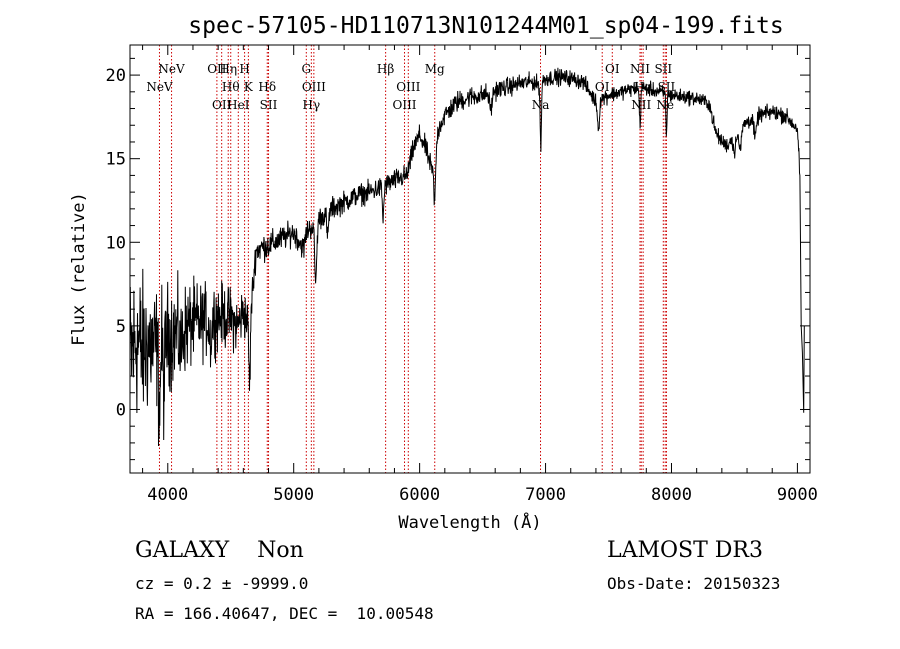 The height and width of the screenshot is (649, 900). Describe the element at coordinates (121, 410) in the screenshot. I see `y-tick-label: 0` at that location.